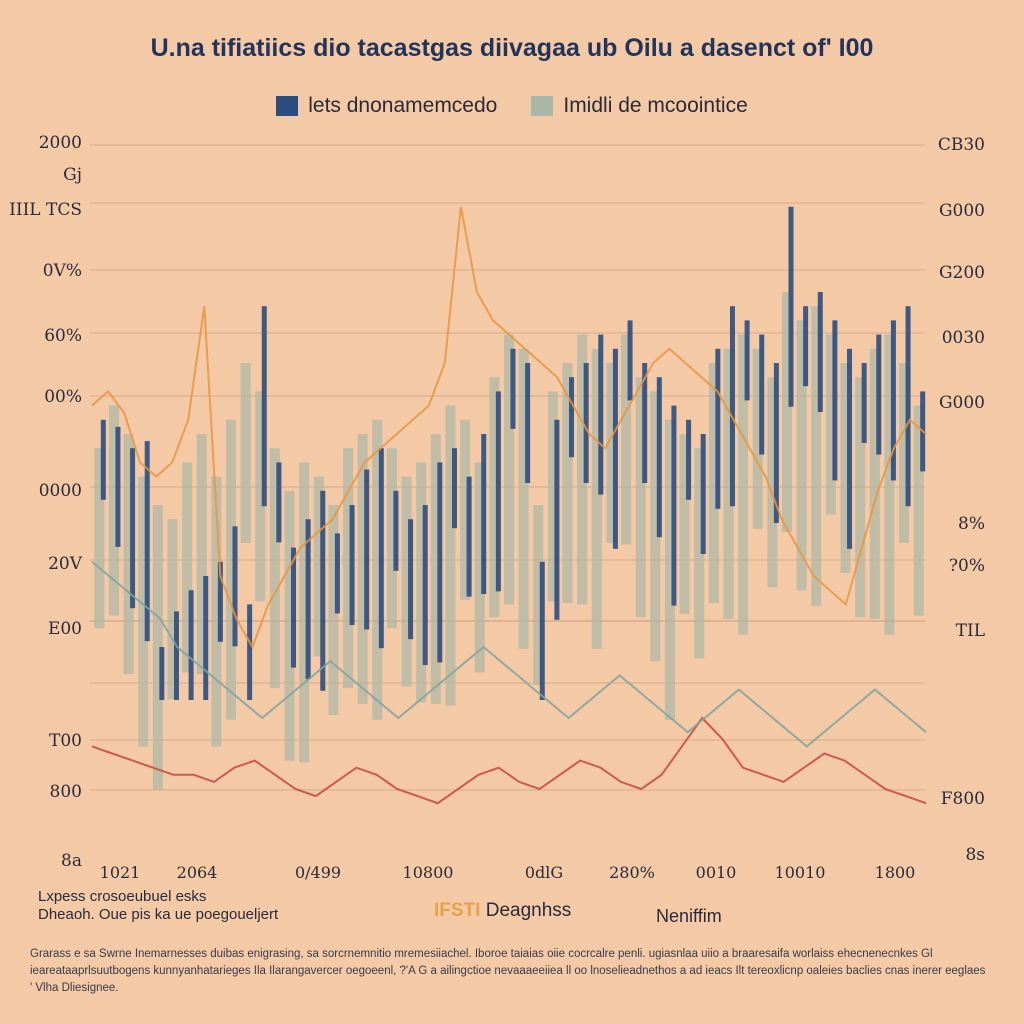  Describe the element at coordinates (632, 872) in the screenshot. I see `x-tick-label: 280%` at that location.